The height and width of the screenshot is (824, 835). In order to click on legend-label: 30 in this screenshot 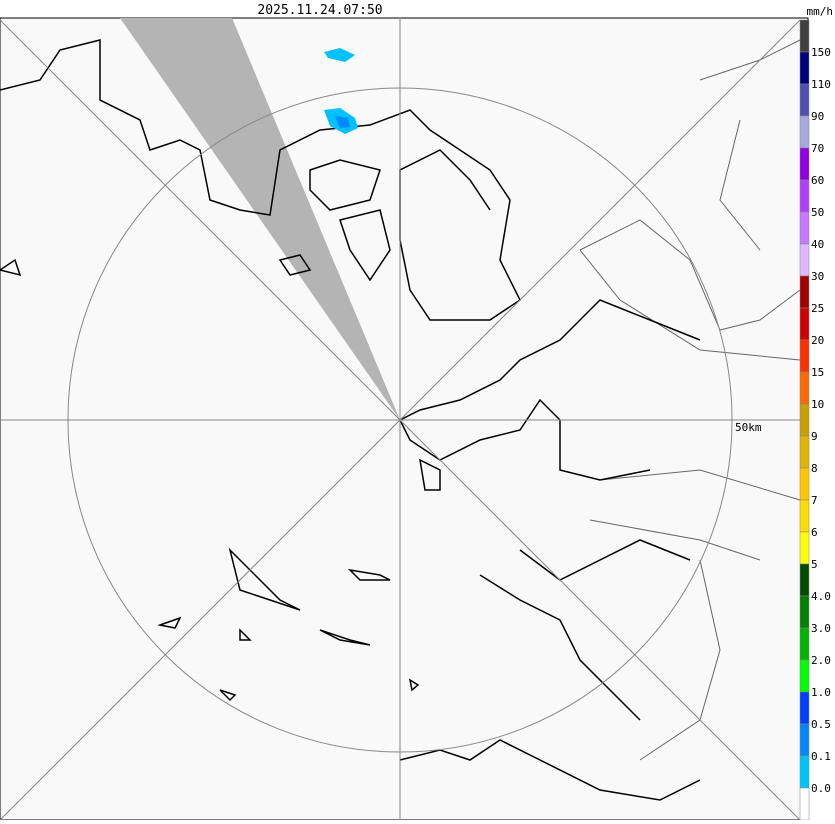, I will do `click(817, 276)`.